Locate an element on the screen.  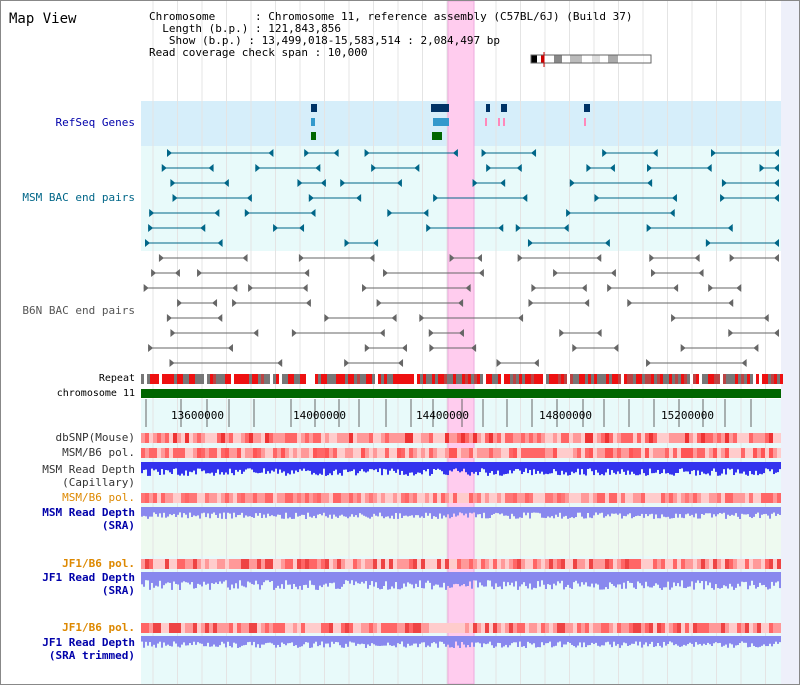
jf1-read-depth-trimmed-label: JF1 Read Depth is located at coordinates (88, 642).